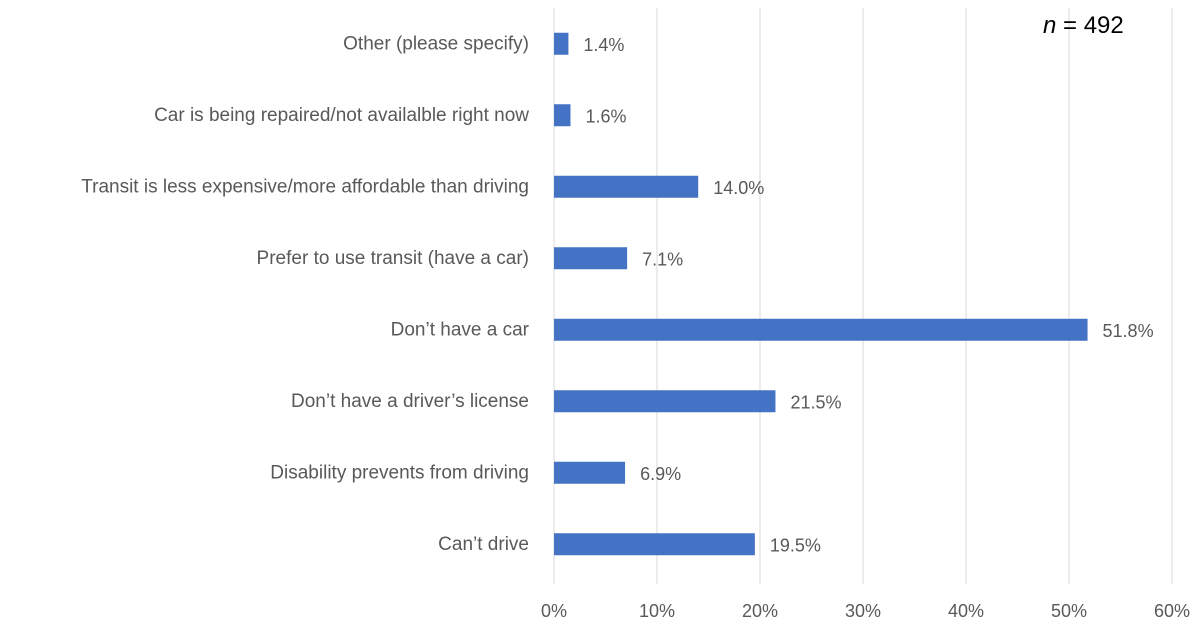 This screenshot has height=630, width=1197. Describe the element at coordinates (436, 43) in the screenshot. I see `category-label-0: Other (please specify)` at that location.